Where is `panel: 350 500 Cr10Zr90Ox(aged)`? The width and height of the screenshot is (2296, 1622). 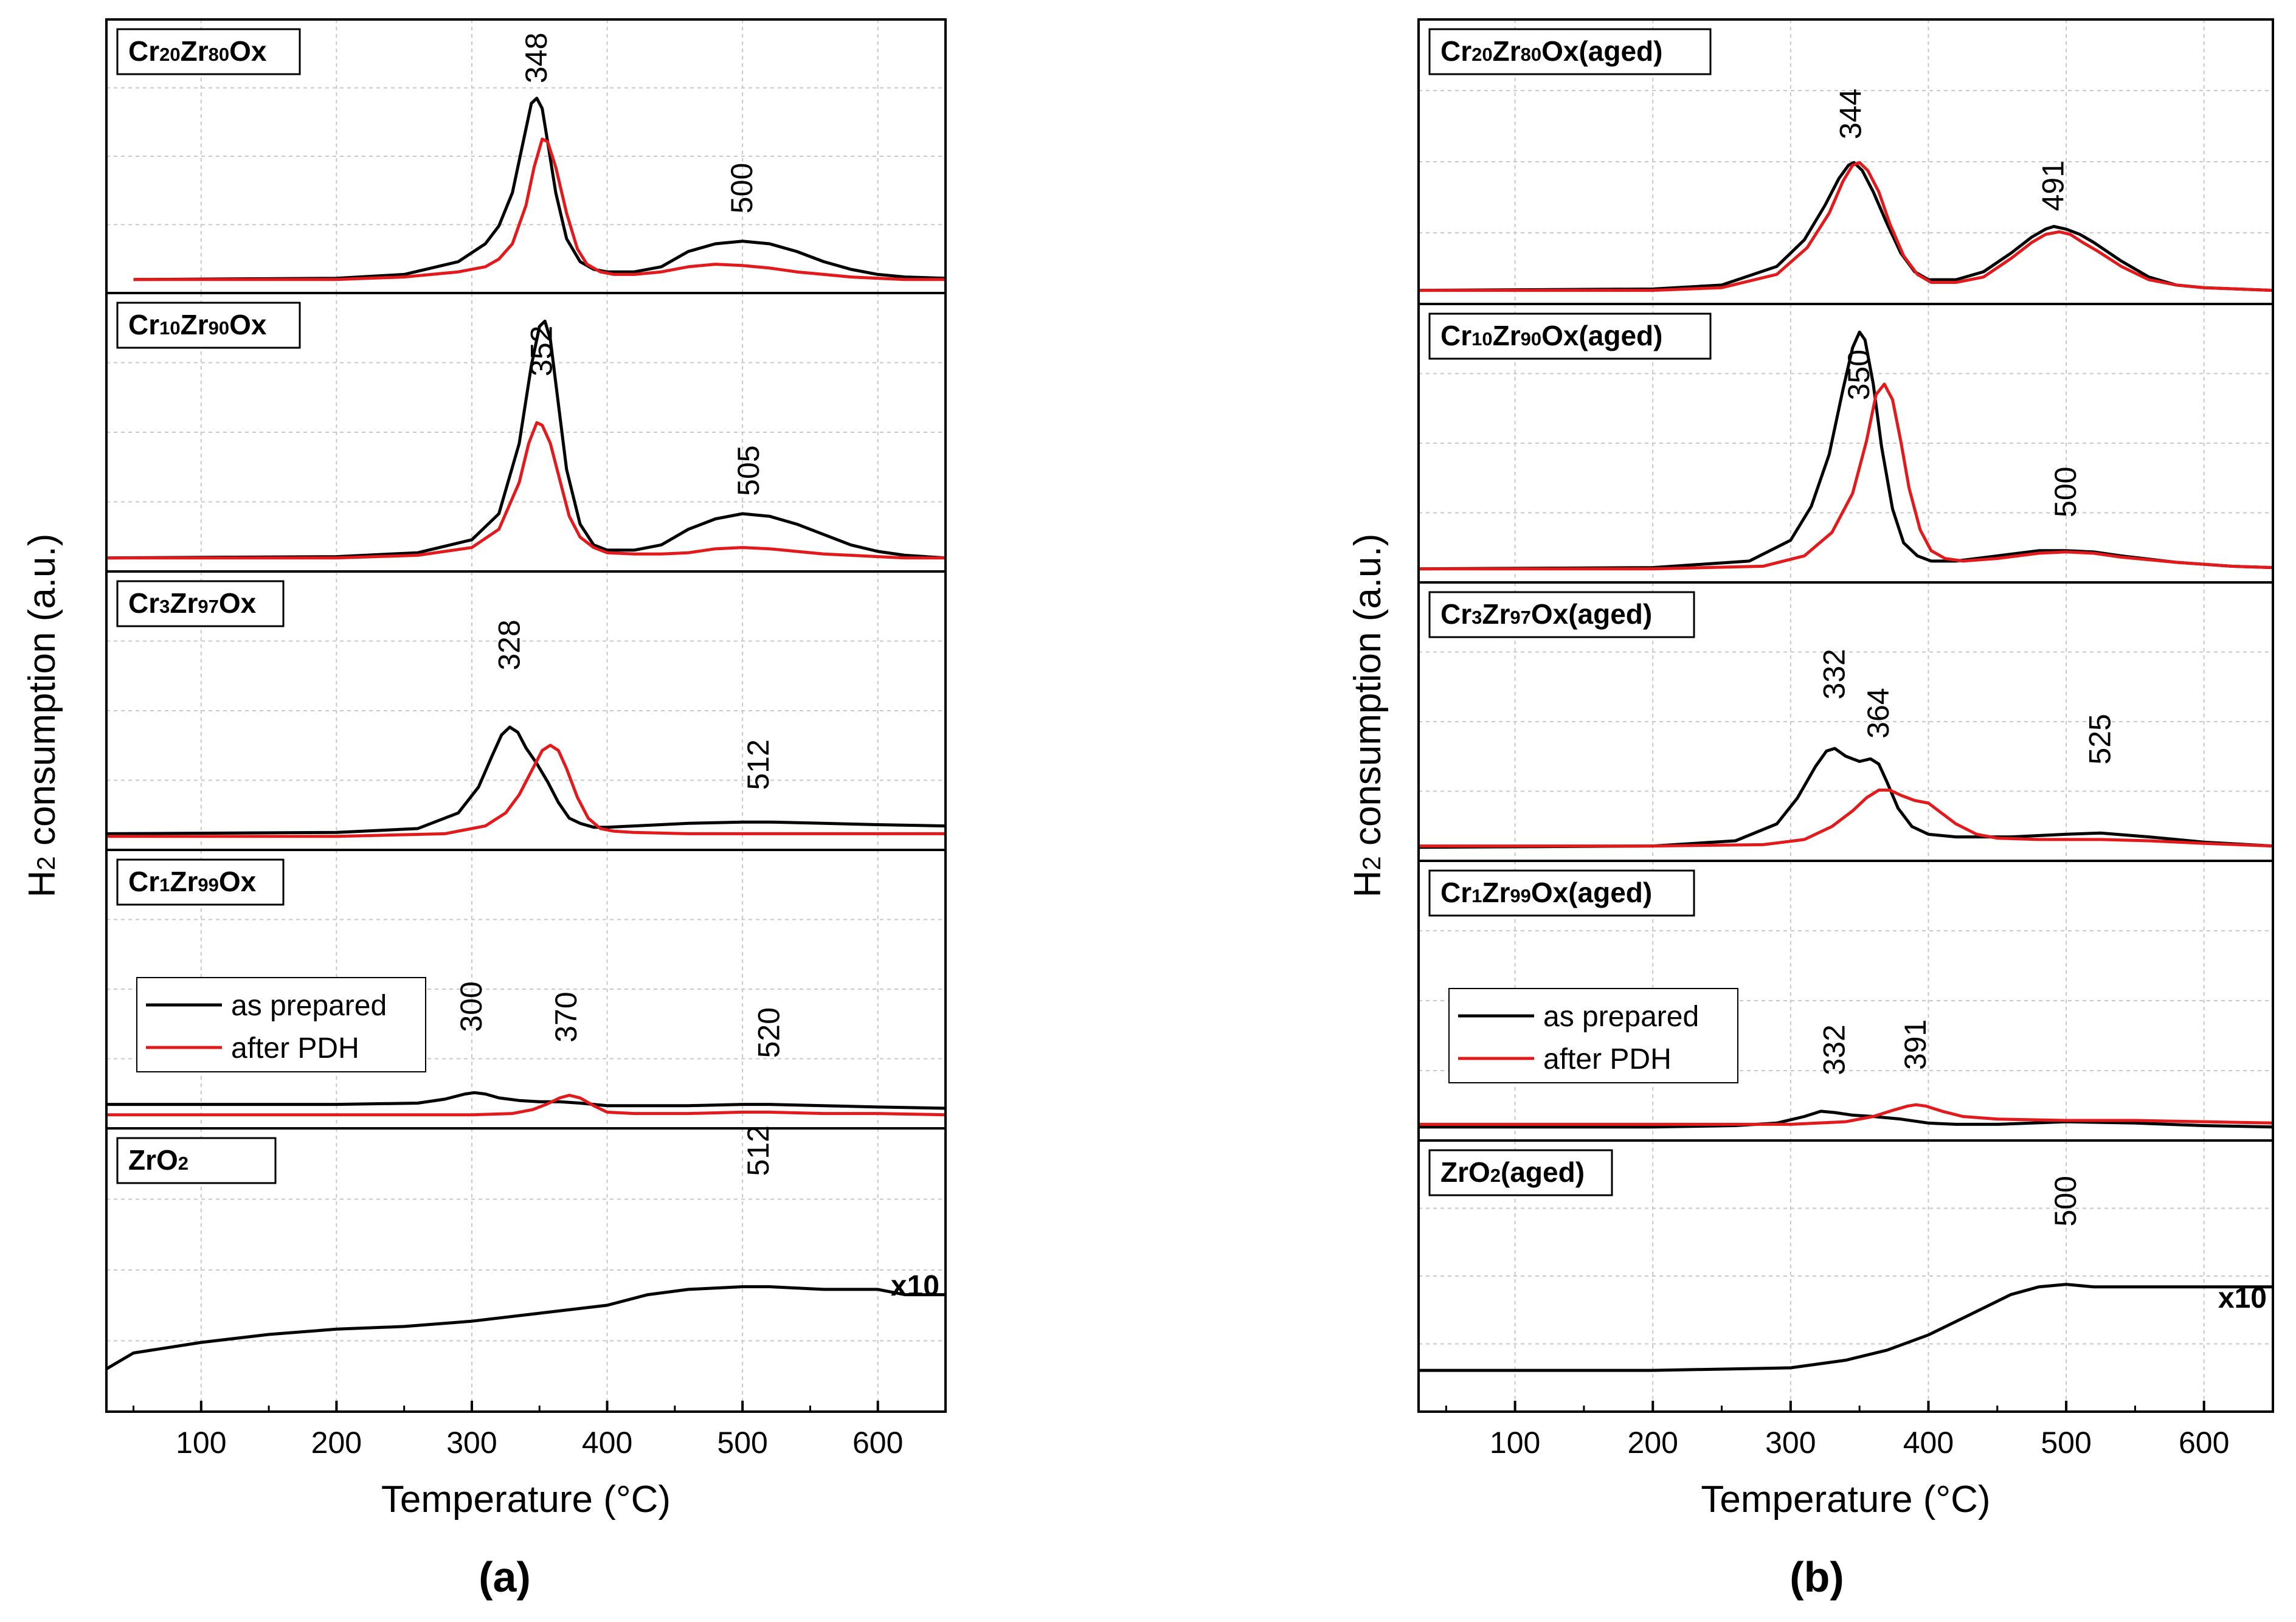 panel: 350 500 Cr10Zr90Ox(aged) is located at coordinates (1845, 444).